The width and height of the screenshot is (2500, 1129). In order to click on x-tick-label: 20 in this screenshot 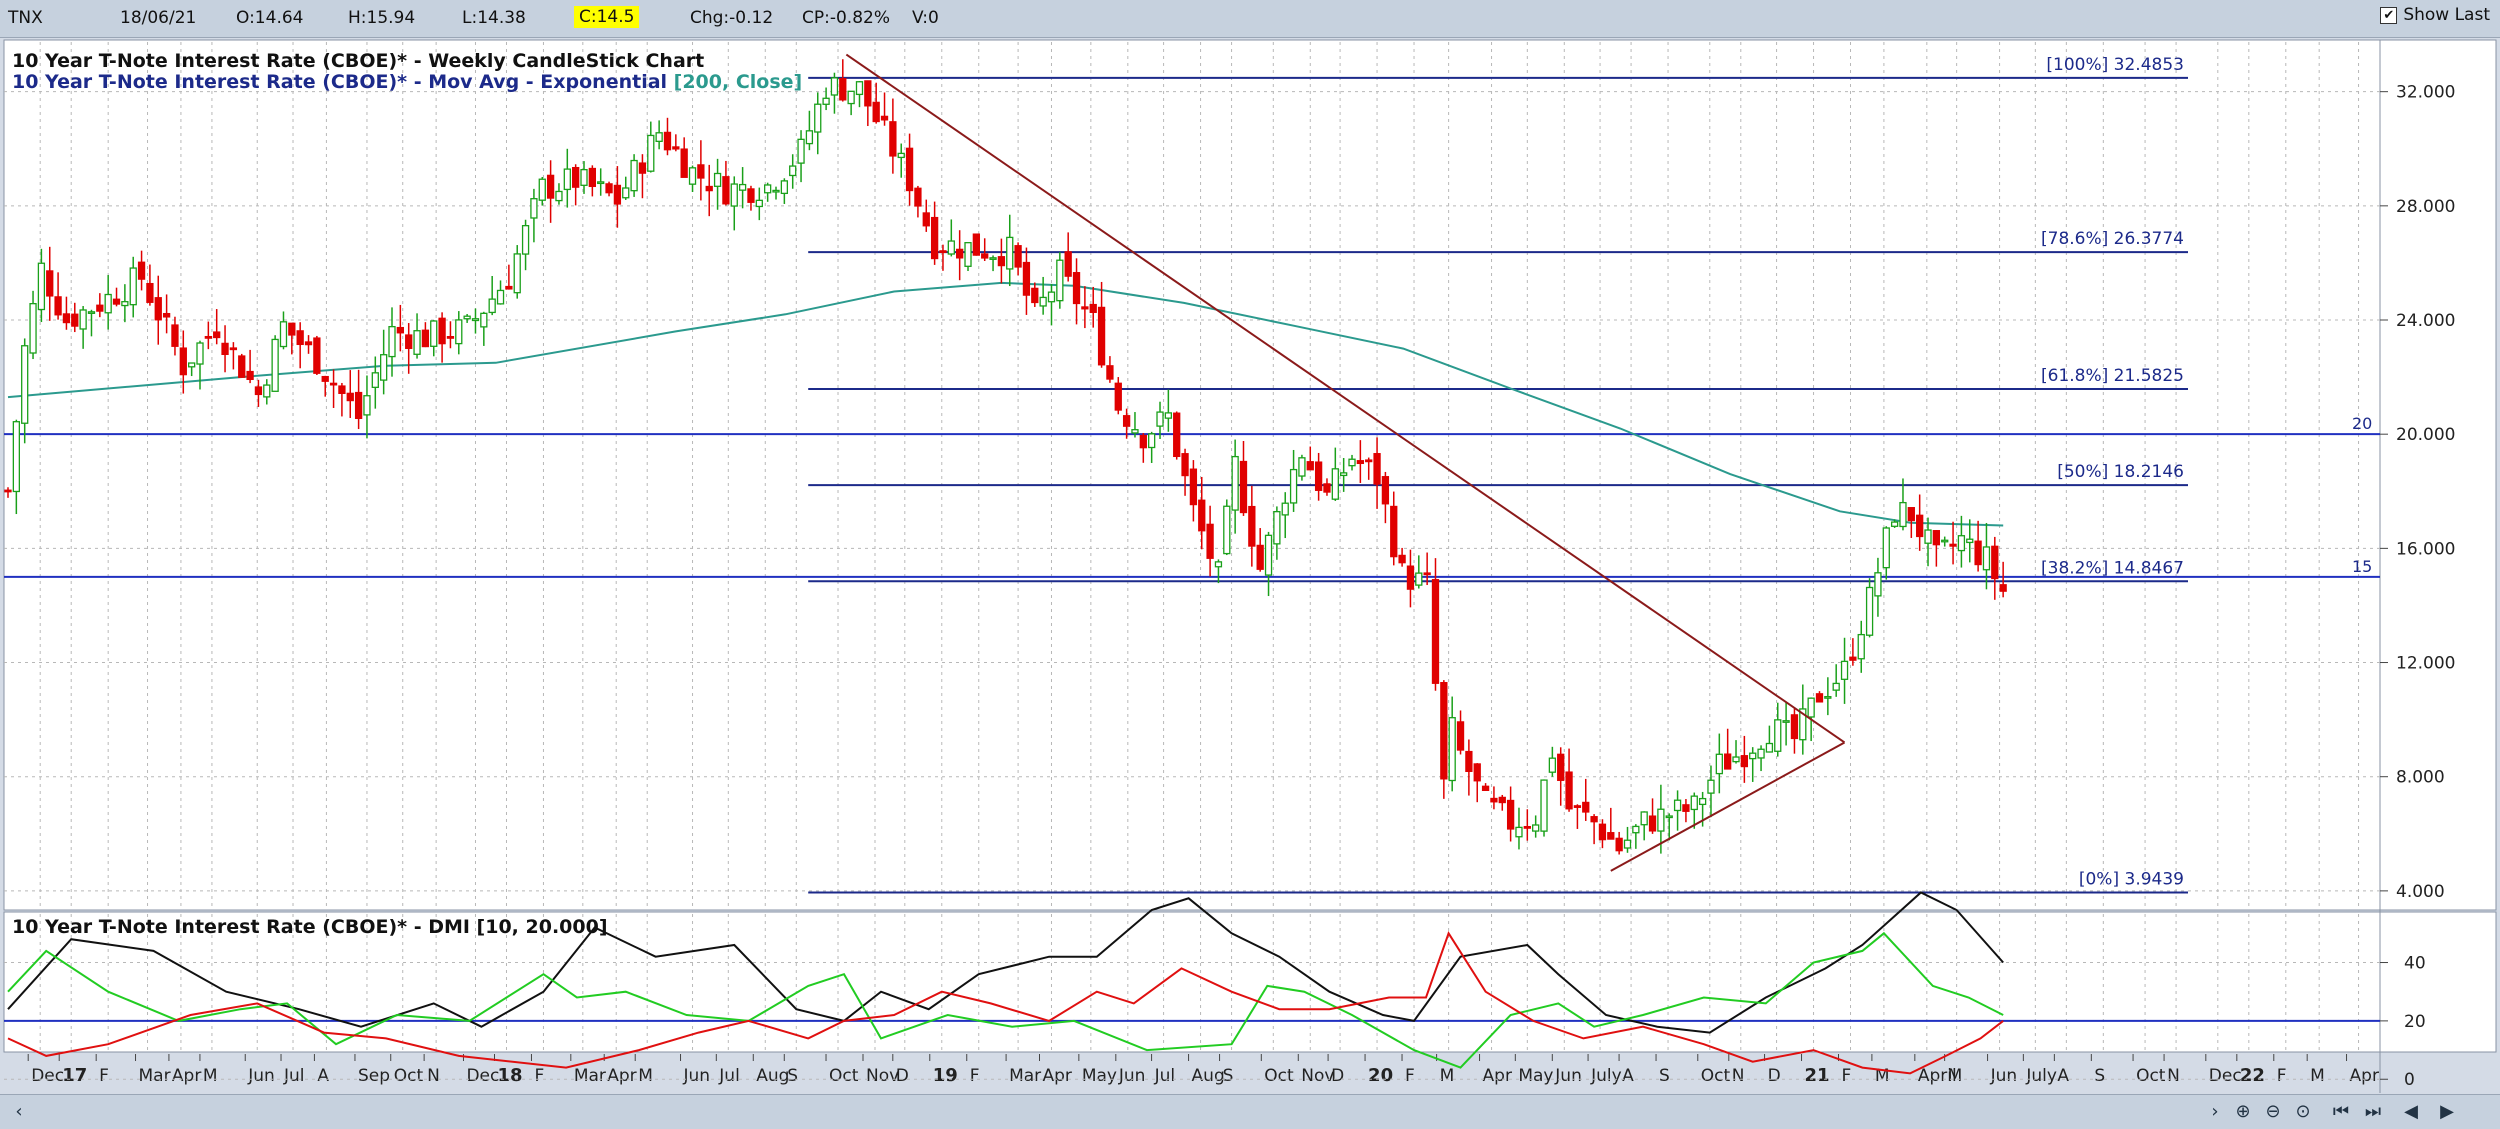, I will do `click(1380, 1075)`.